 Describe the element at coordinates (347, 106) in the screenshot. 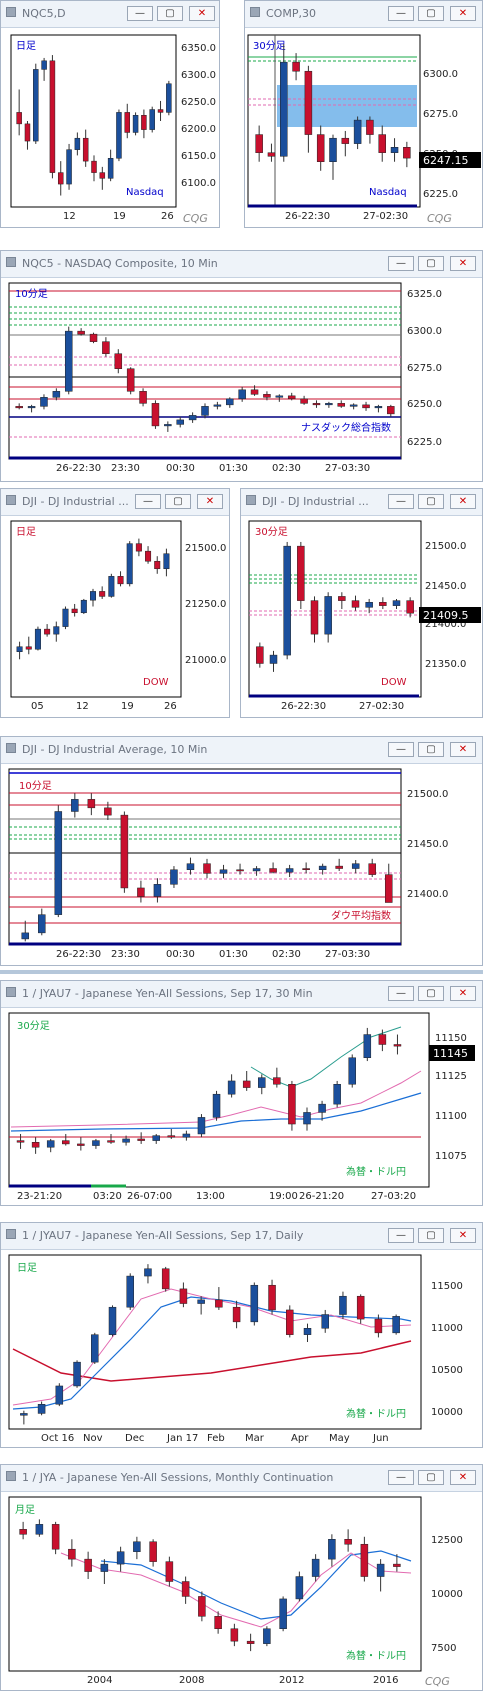

I see `highlight-zone` at that location.